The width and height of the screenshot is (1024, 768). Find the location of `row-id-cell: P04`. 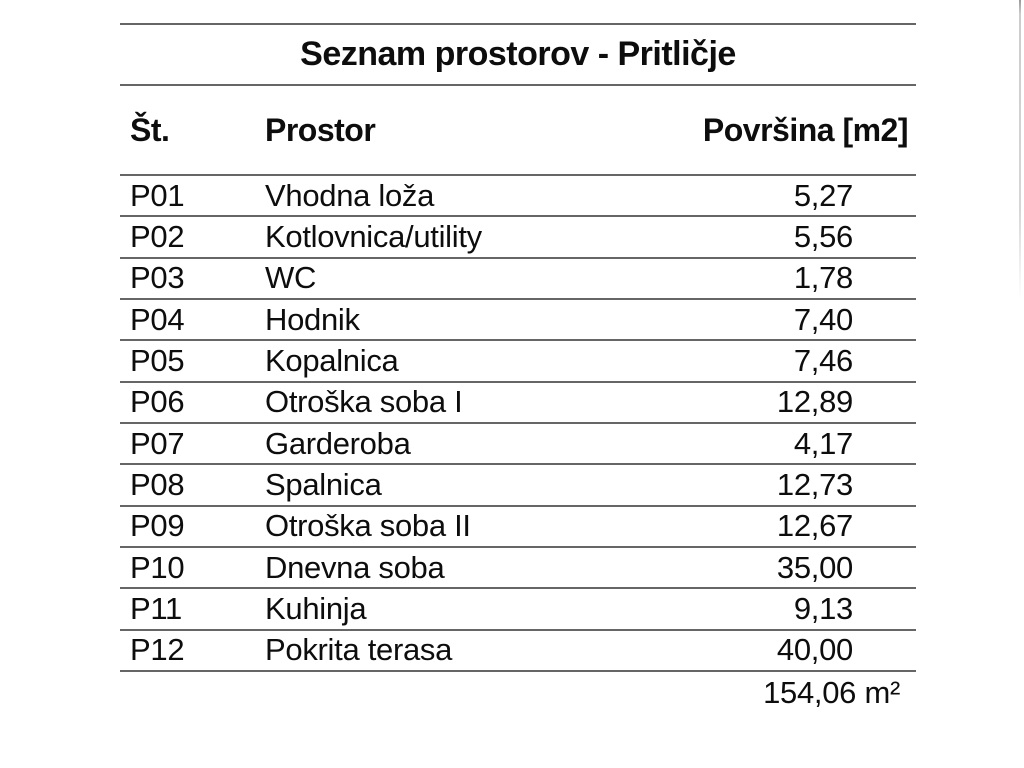

row-id-cell: P04 is located at coordinates (157, 319).